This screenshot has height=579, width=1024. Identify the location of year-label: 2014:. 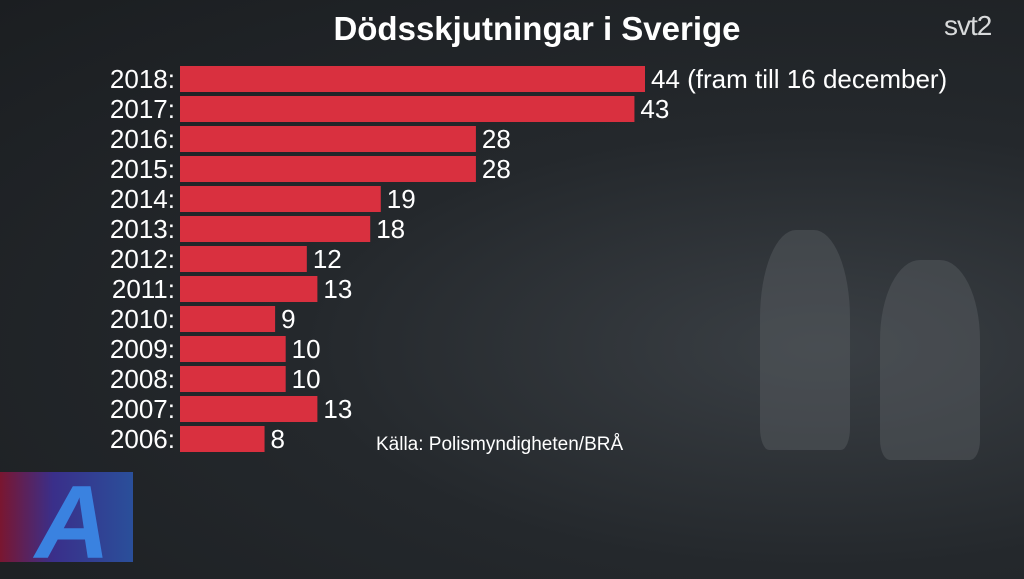
(142, 199).